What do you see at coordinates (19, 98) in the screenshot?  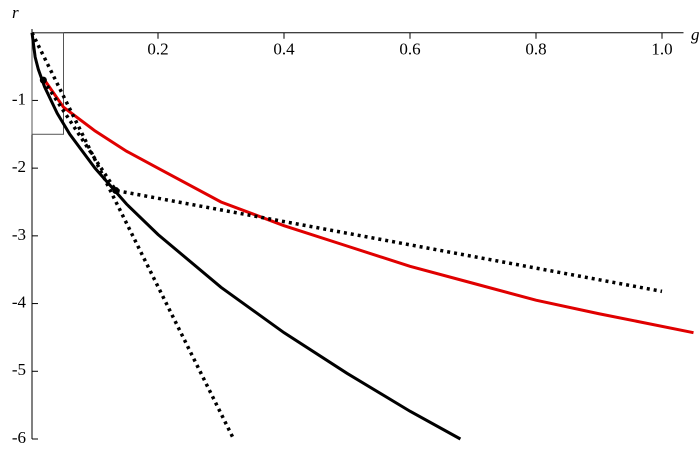 I see `y-tick-label: -1` at bounding box center [19, 98].